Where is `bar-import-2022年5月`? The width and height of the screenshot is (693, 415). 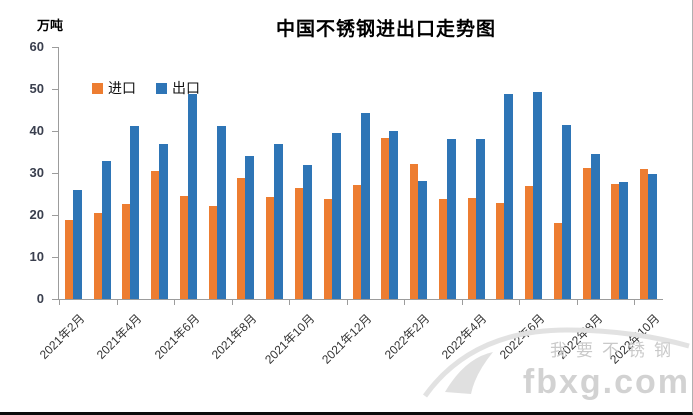
bar-import-2022年5月 is located at coordinates (500, 250).